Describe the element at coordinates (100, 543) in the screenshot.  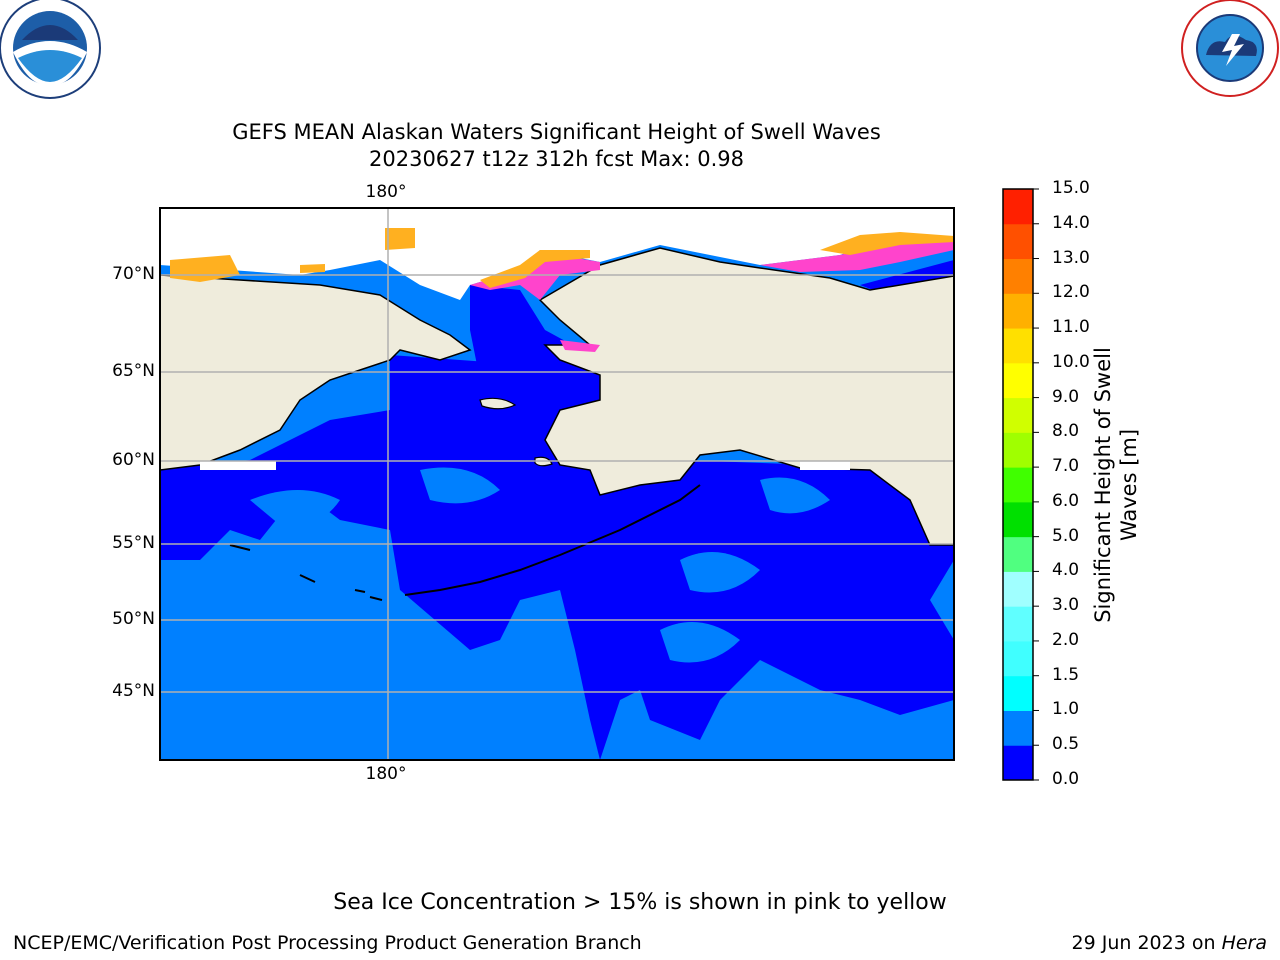
I see `lat-label: 55°N` at that location.